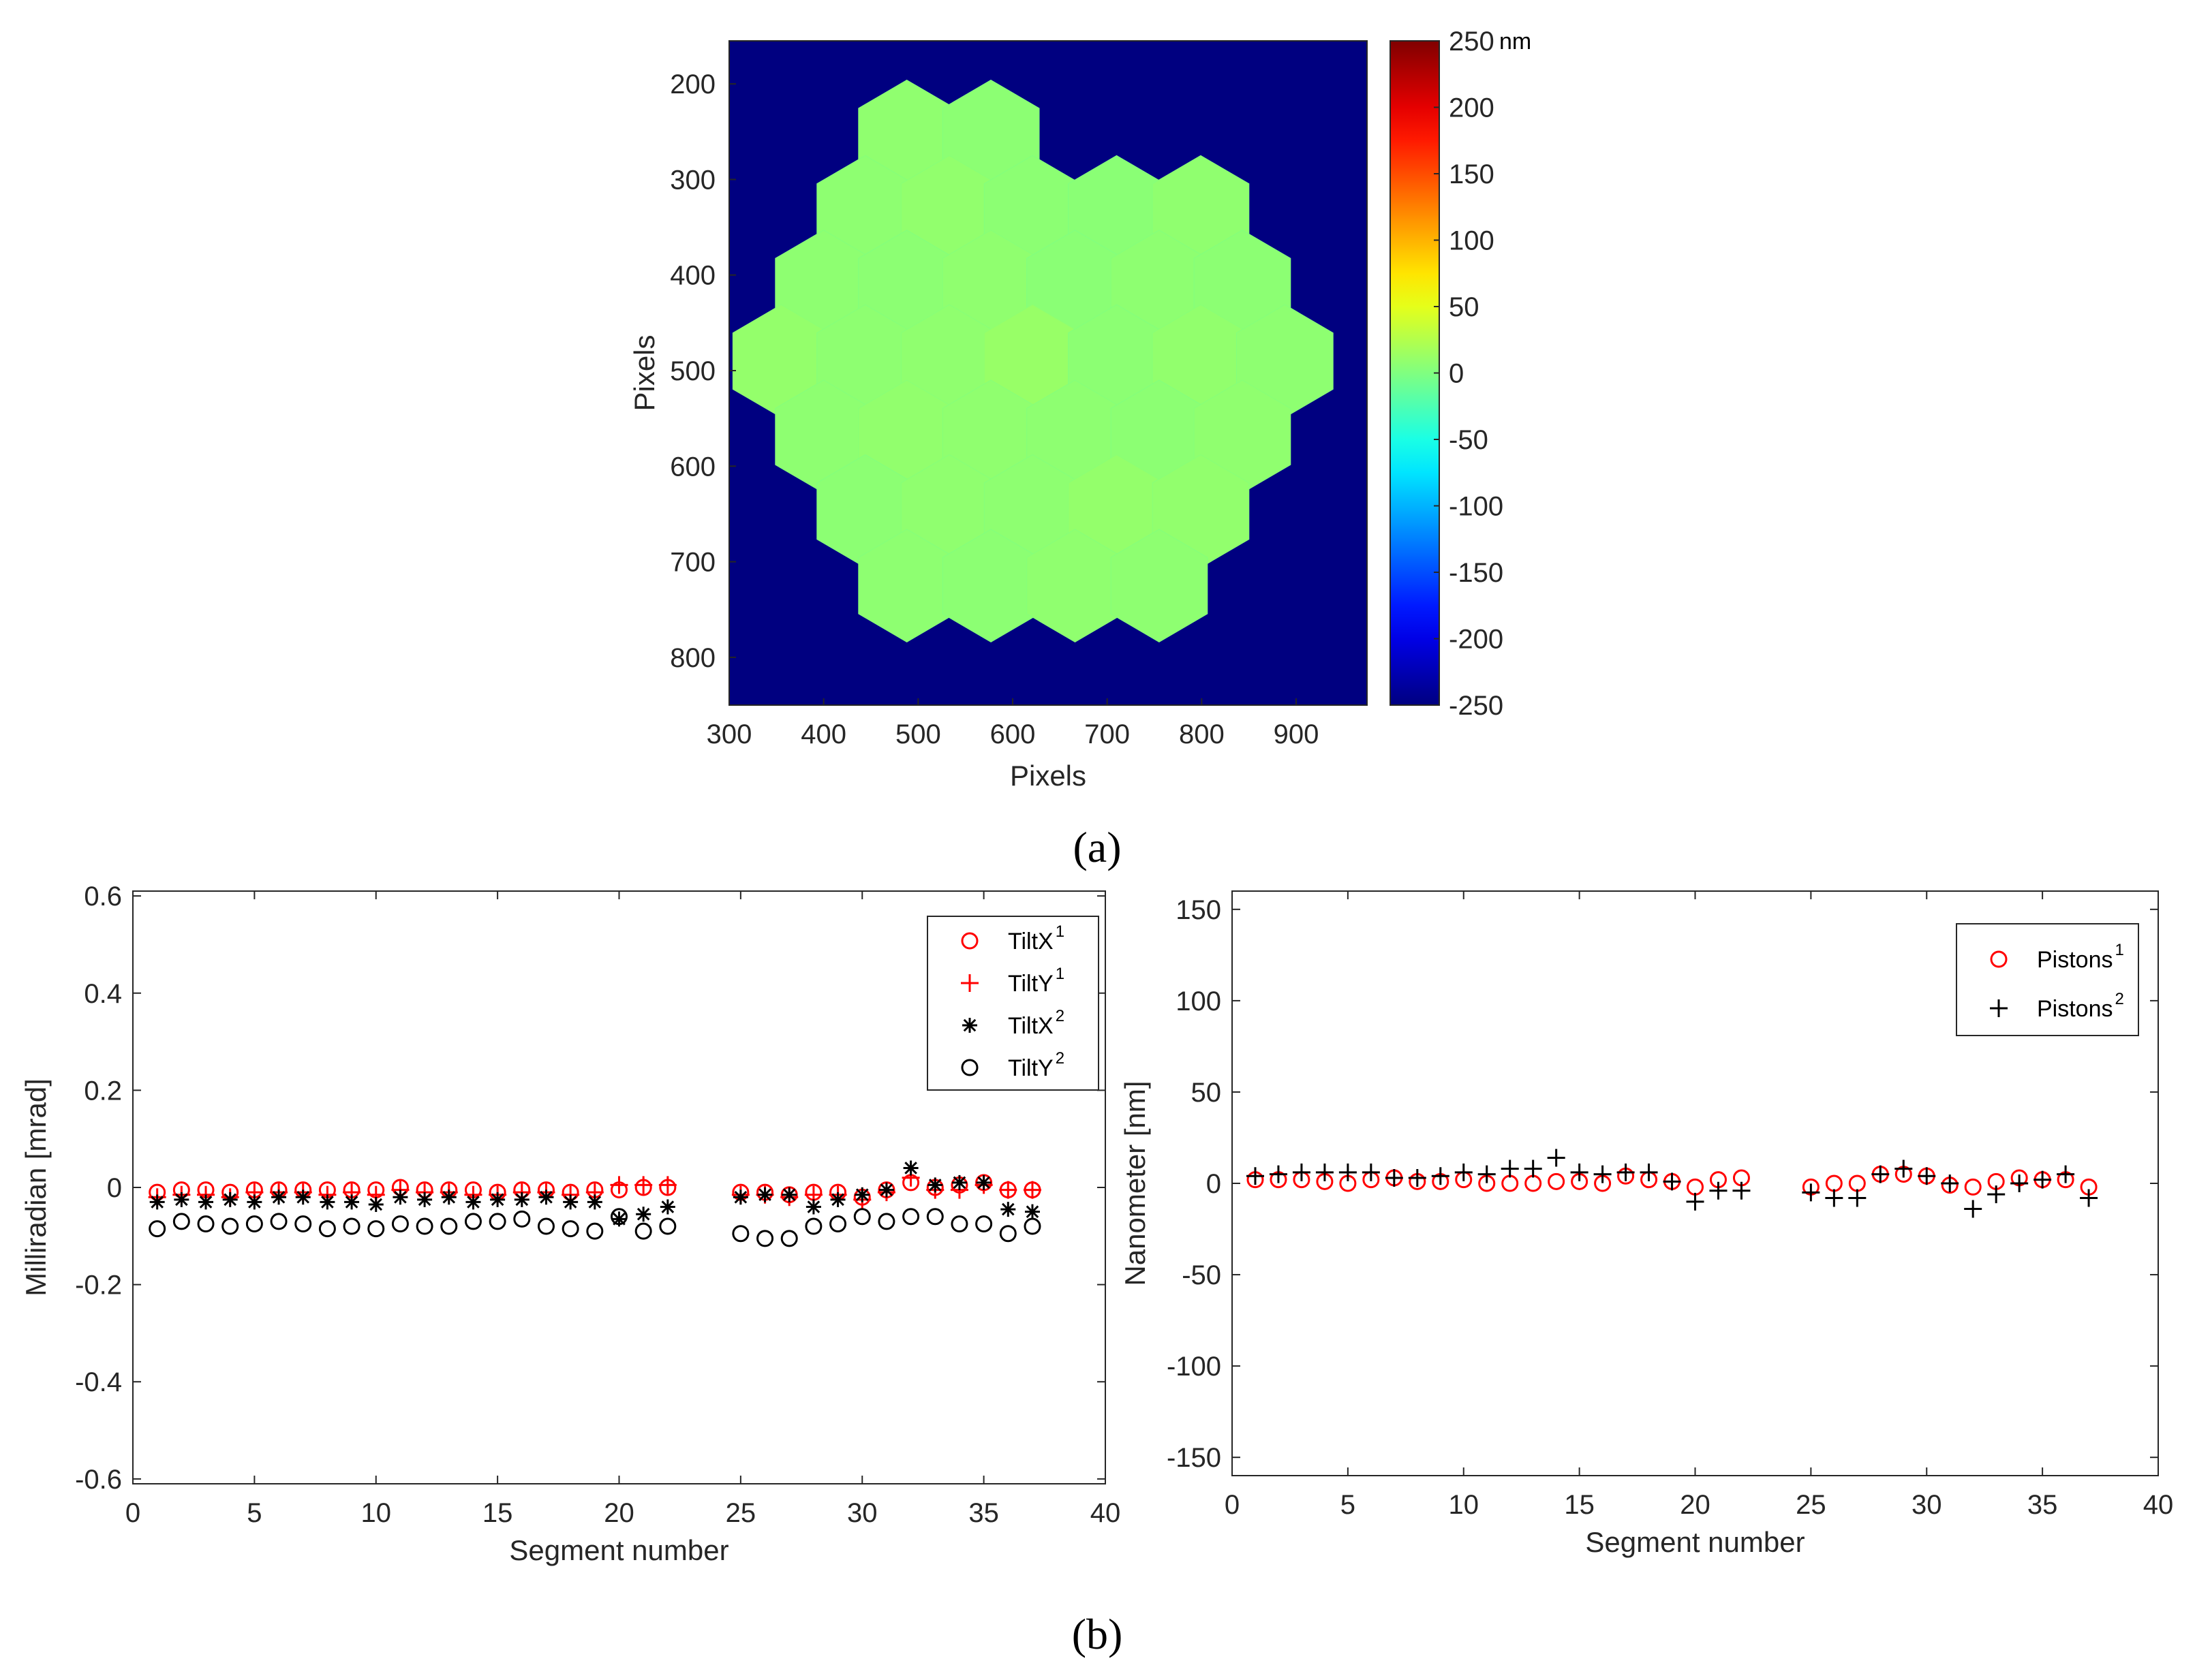  What do you see at coordinates (618, 1550) in the screenshot?
I see `x-axis-label: Segment number` at bounding box center [618, 1550].